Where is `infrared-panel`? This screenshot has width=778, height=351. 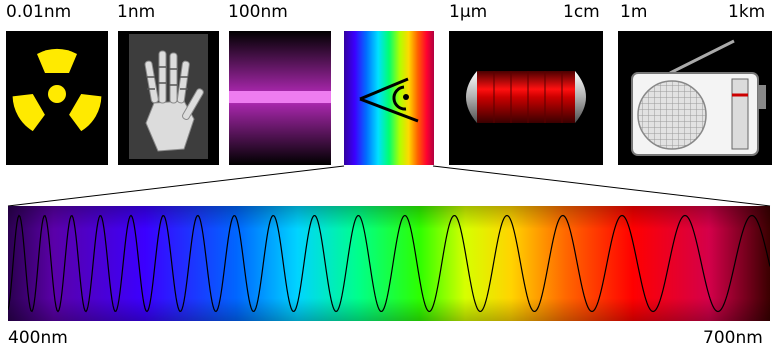 infrared-panel is located at coordinates (526, 98).